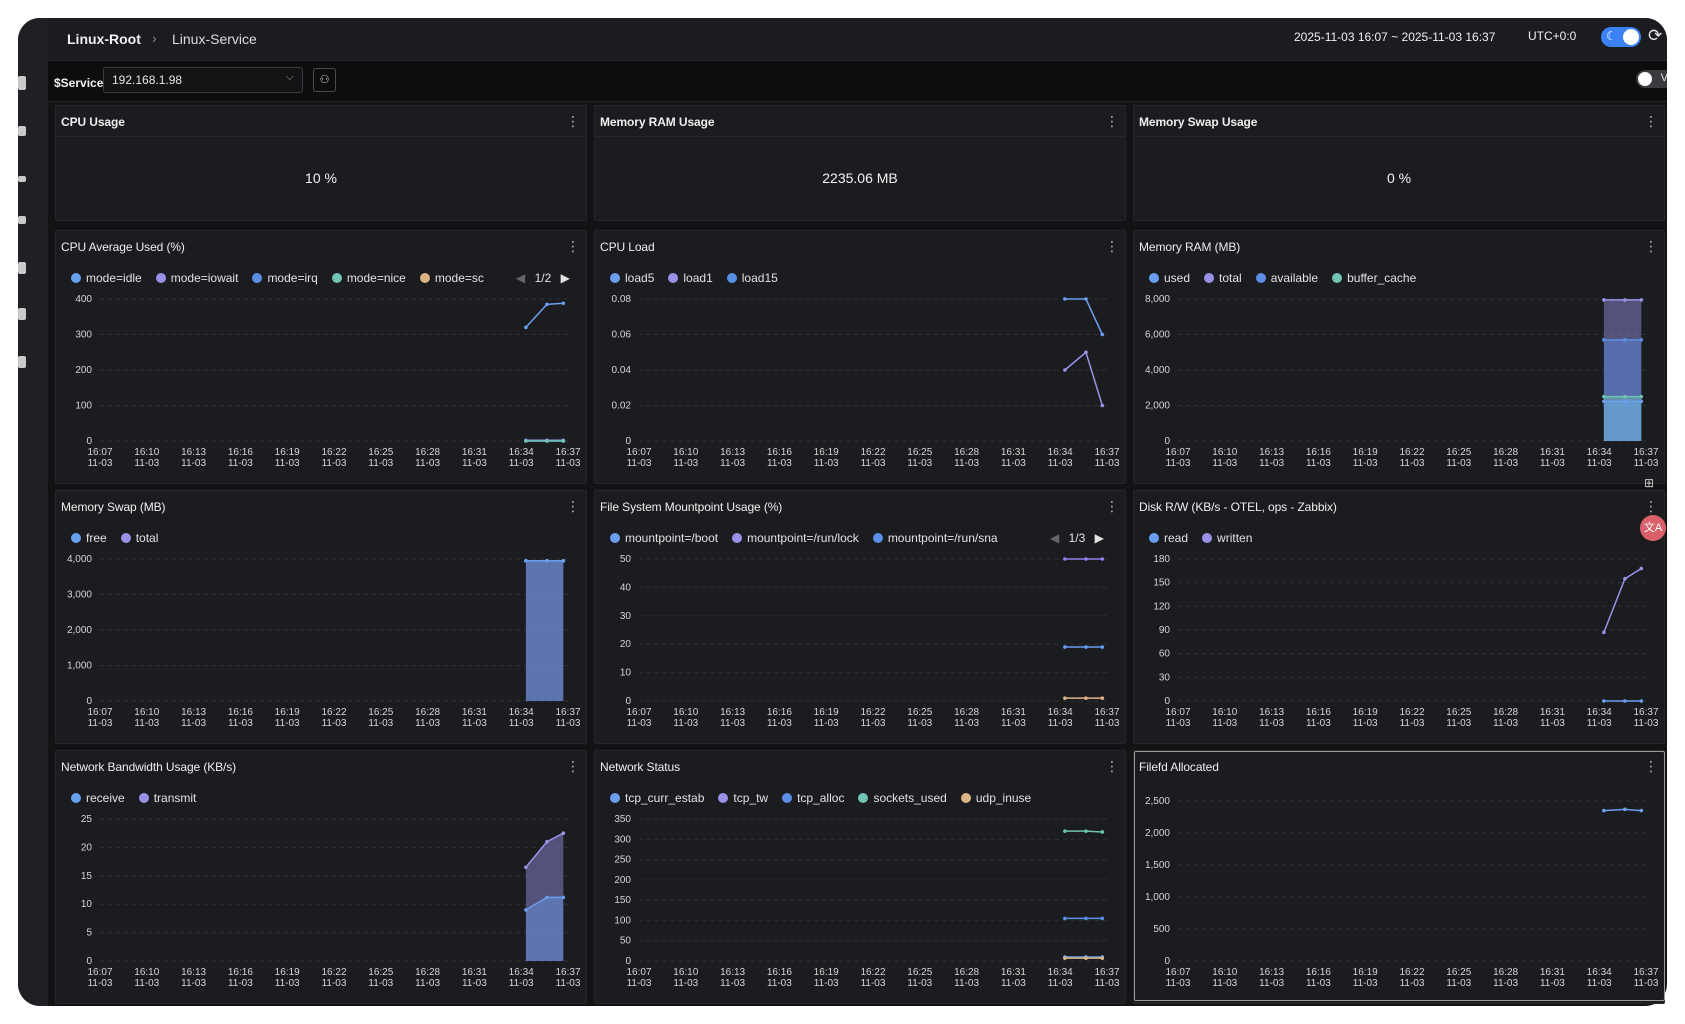  What do you see at coordinates (83, 335) in the screenshot?
I see `y-tick-label: 300` at bounding box center [83, 335].